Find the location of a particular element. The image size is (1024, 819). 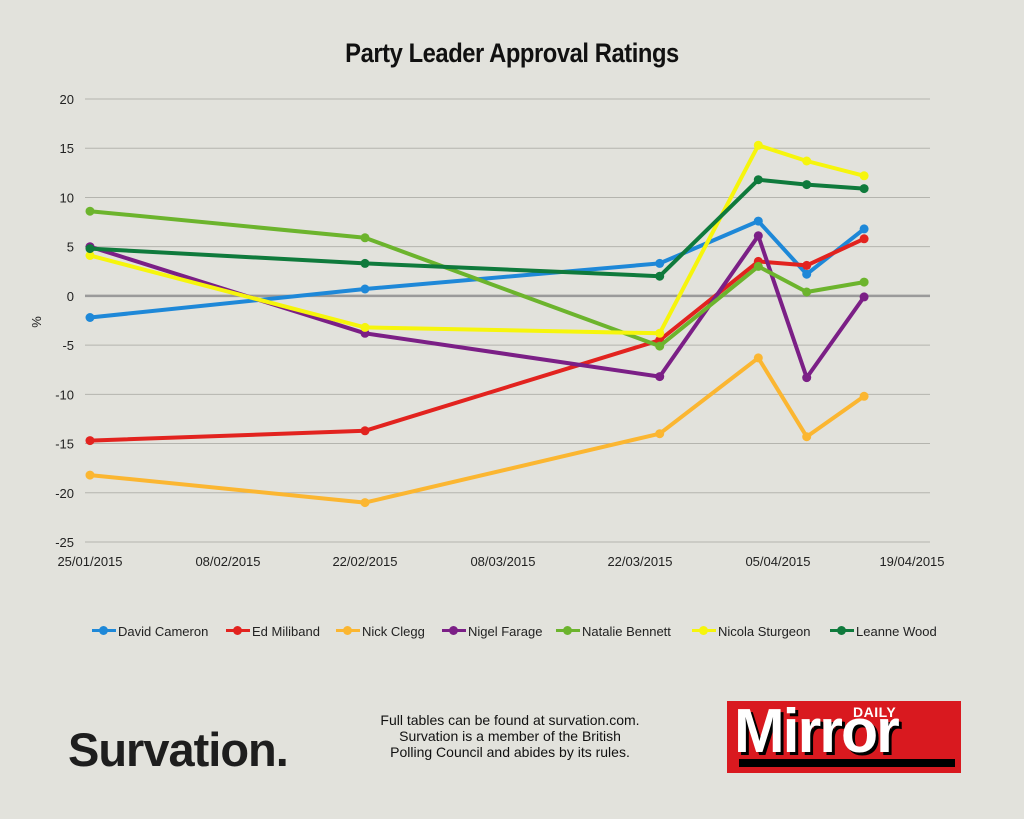

y-tick-label: -5 is located at coordinates (68, 345).